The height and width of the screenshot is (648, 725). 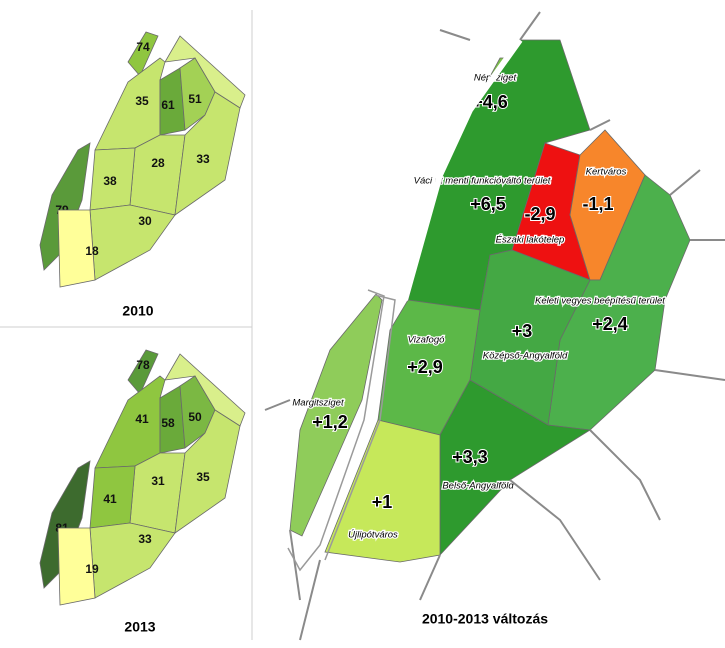 I want to click on district-value: 18, so click(x=92, y=251).